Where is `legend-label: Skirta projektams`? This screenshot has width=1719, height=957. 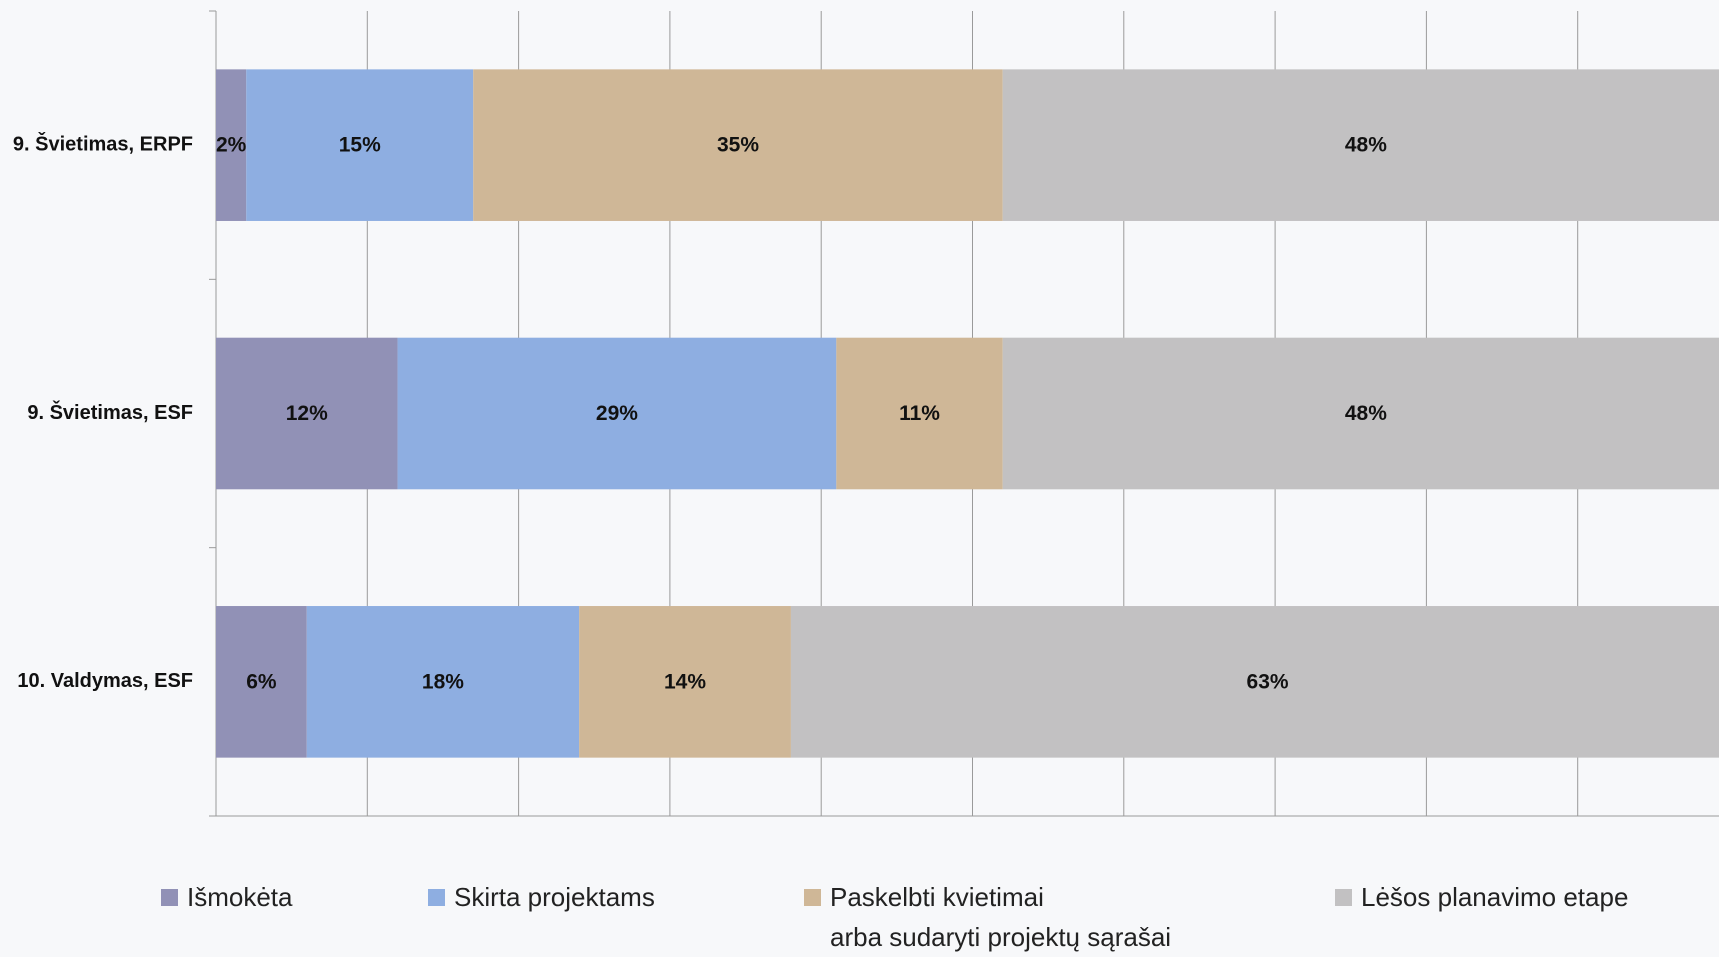
legend-label: Skirta projektams is located at coordinates (554, 897).